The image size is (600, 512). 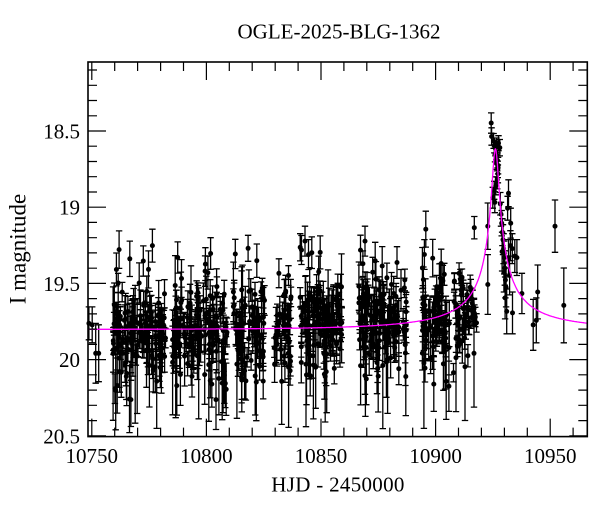 What do you see at coordinates (321, 456) in the screenshot?
I see `svg-text: 10850` at bounding box center [321, 456].